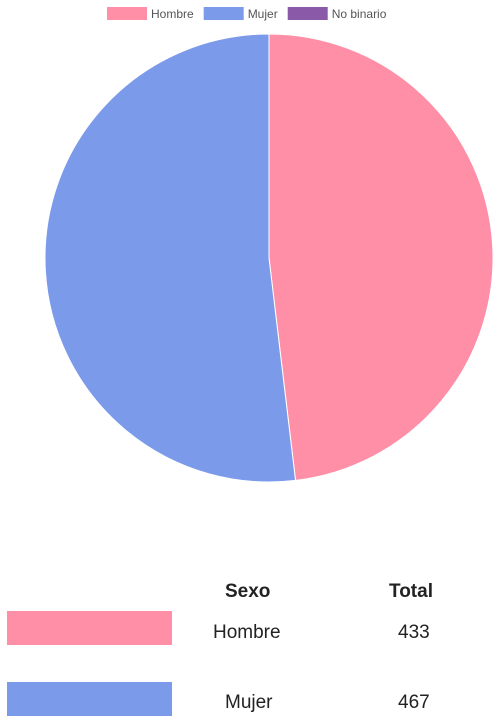 This screenshot has height=721, width=494. What do you see at coordinates (249, 702) in the screenshot?
I see `table-cell-sexo: Mujer` at bounding box center [249, 702].